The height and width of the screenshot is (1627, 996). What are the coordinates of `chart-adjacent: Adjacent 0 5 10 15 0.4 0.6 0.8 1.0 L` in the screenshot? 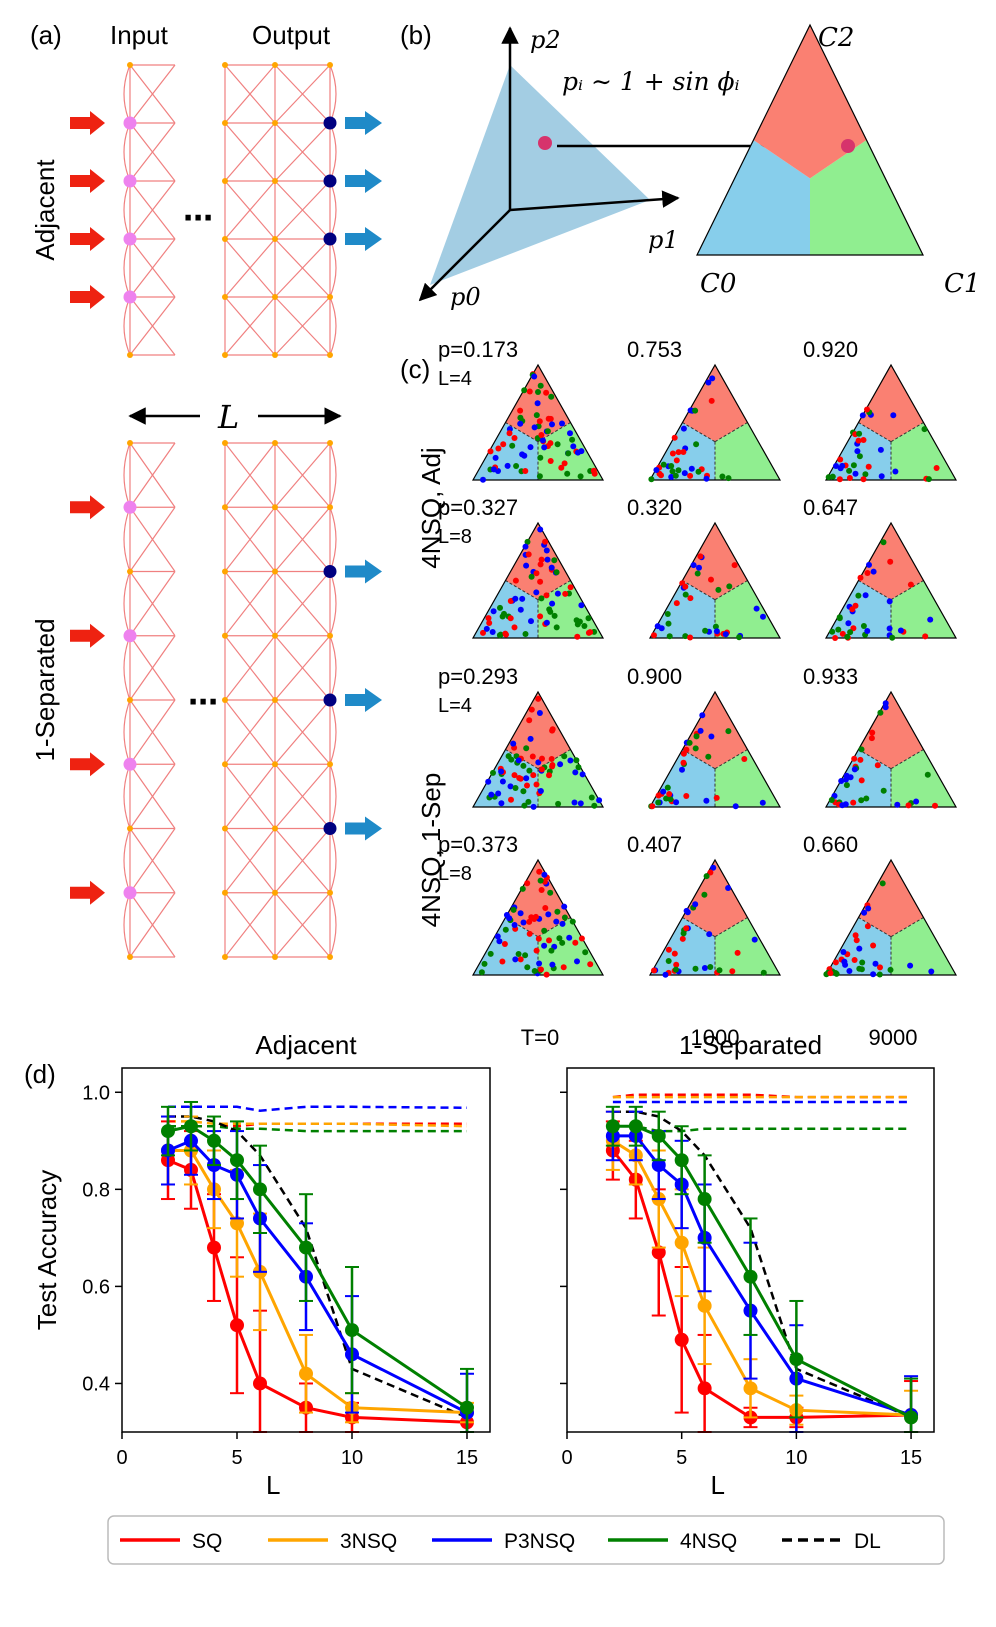 It's located at (286, 1265).